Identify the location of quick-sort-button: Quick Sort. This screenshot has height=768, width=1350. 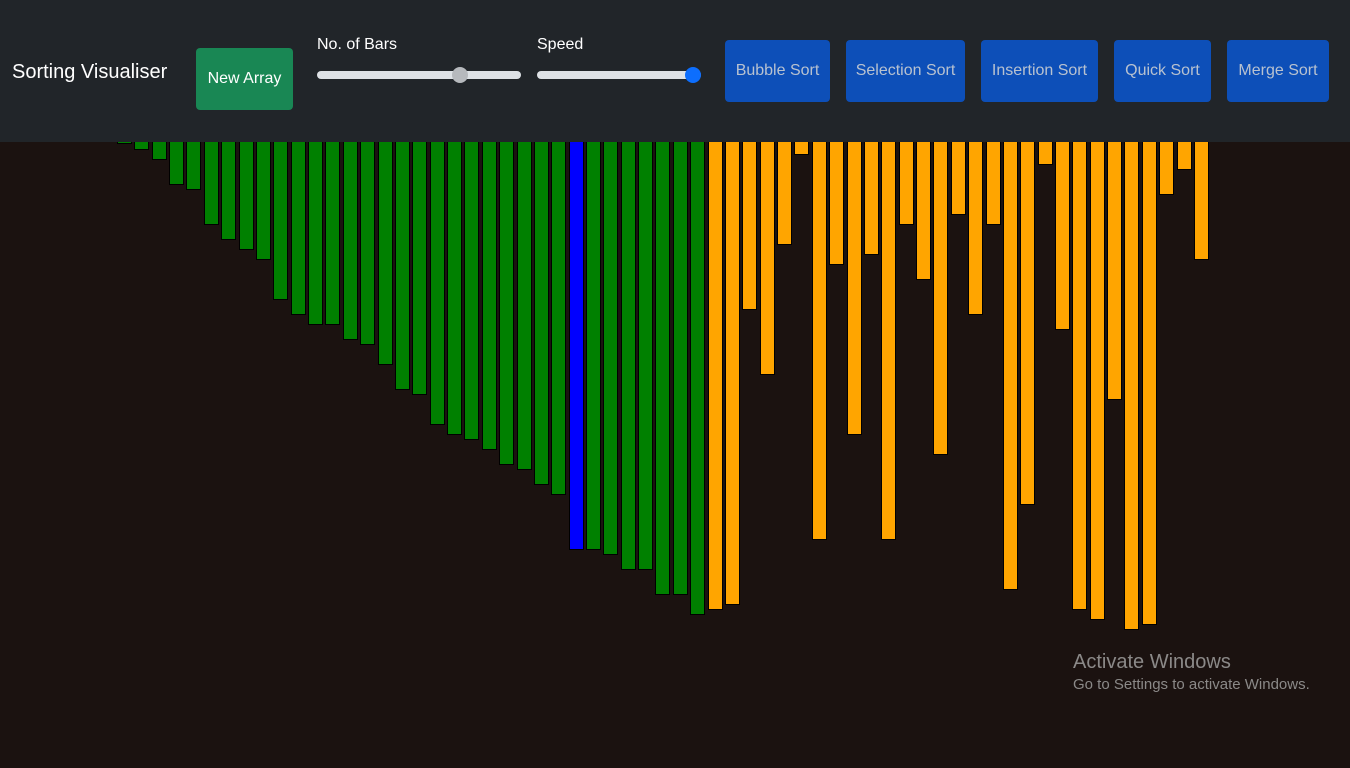
(1162, 71).